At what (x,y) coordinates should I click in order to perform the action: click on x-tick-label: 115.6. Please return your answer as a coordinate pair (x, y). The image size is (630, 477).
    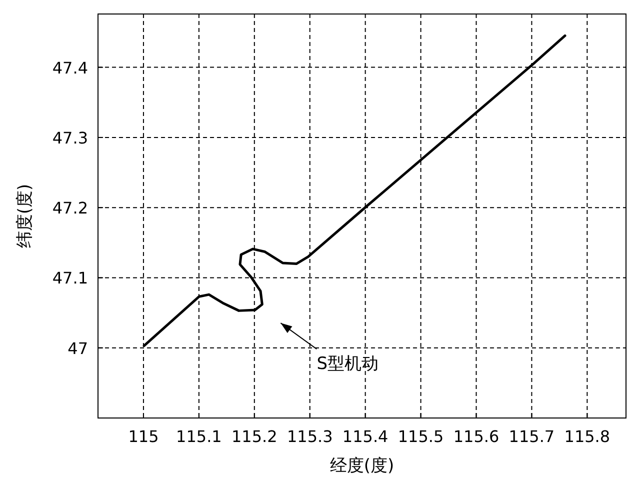
    Looking at the image, I should click on (476, 436).